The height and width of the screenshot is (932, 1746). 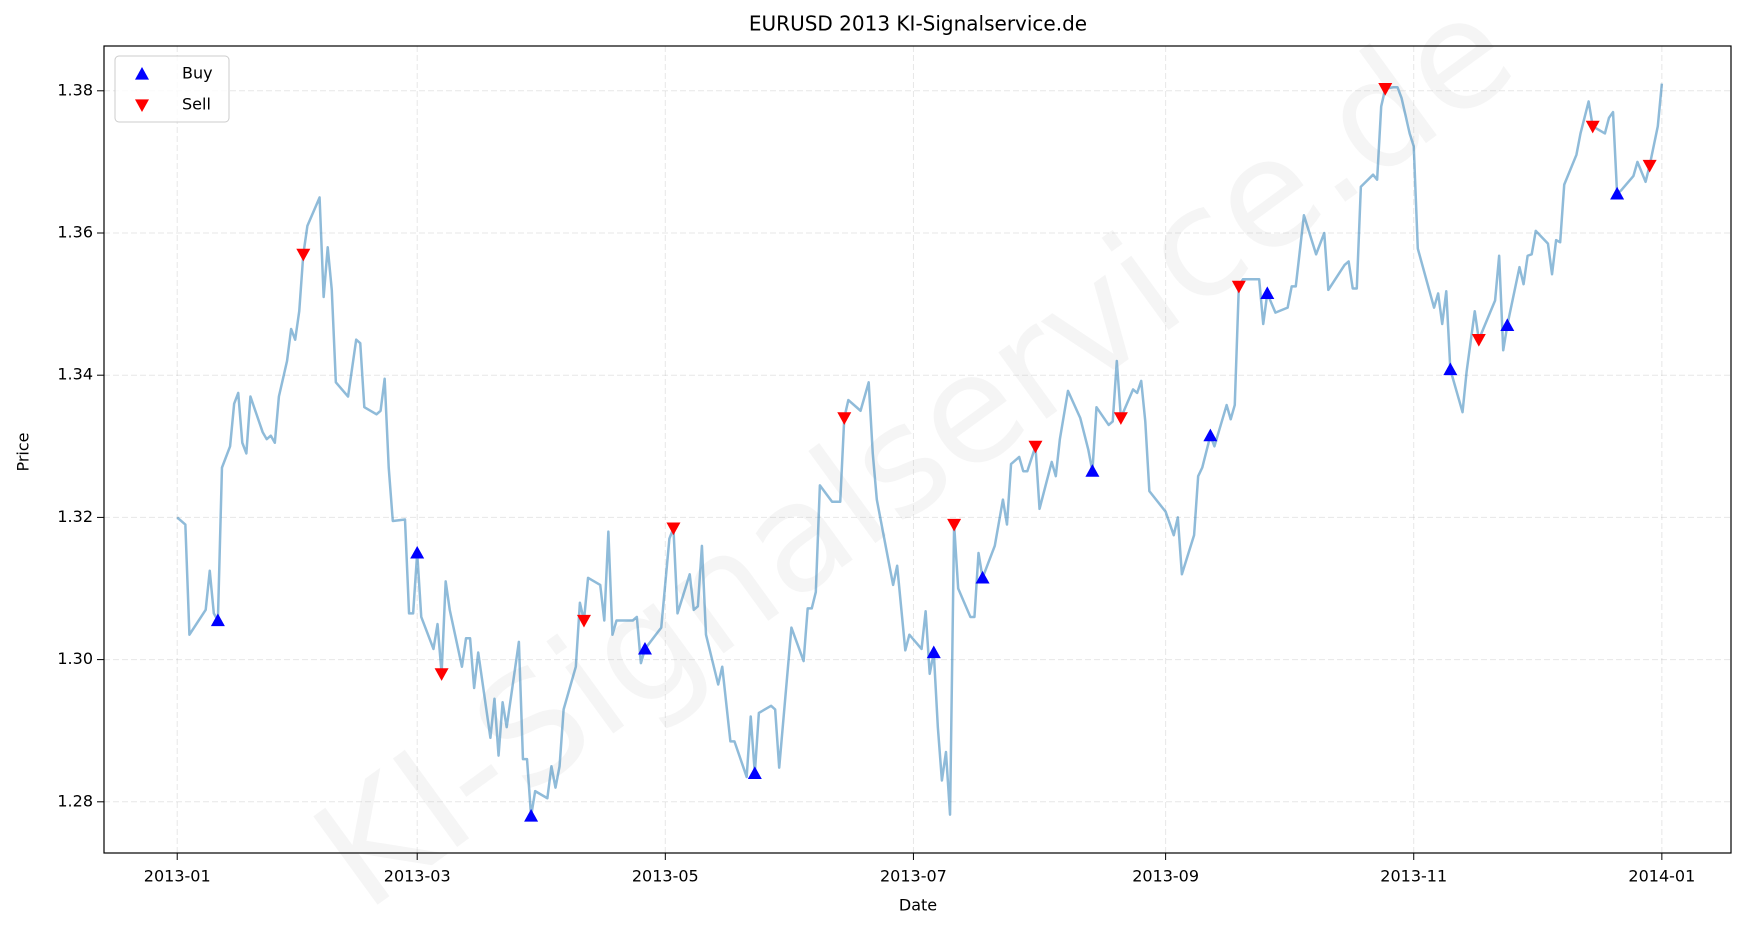 I want to click on x-axis-label: Date, so click(x=918, y=905).